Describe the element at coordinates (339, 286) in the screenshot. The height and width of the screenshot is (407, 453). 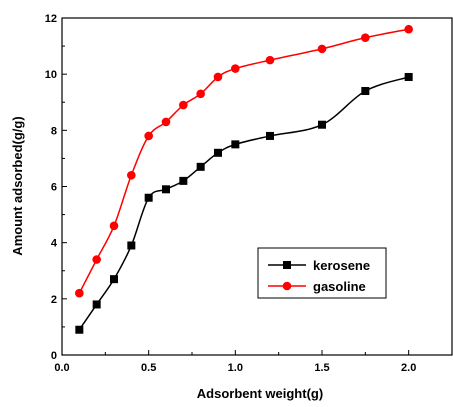
I see `legend-label-gasoline: gasoline` at that location.